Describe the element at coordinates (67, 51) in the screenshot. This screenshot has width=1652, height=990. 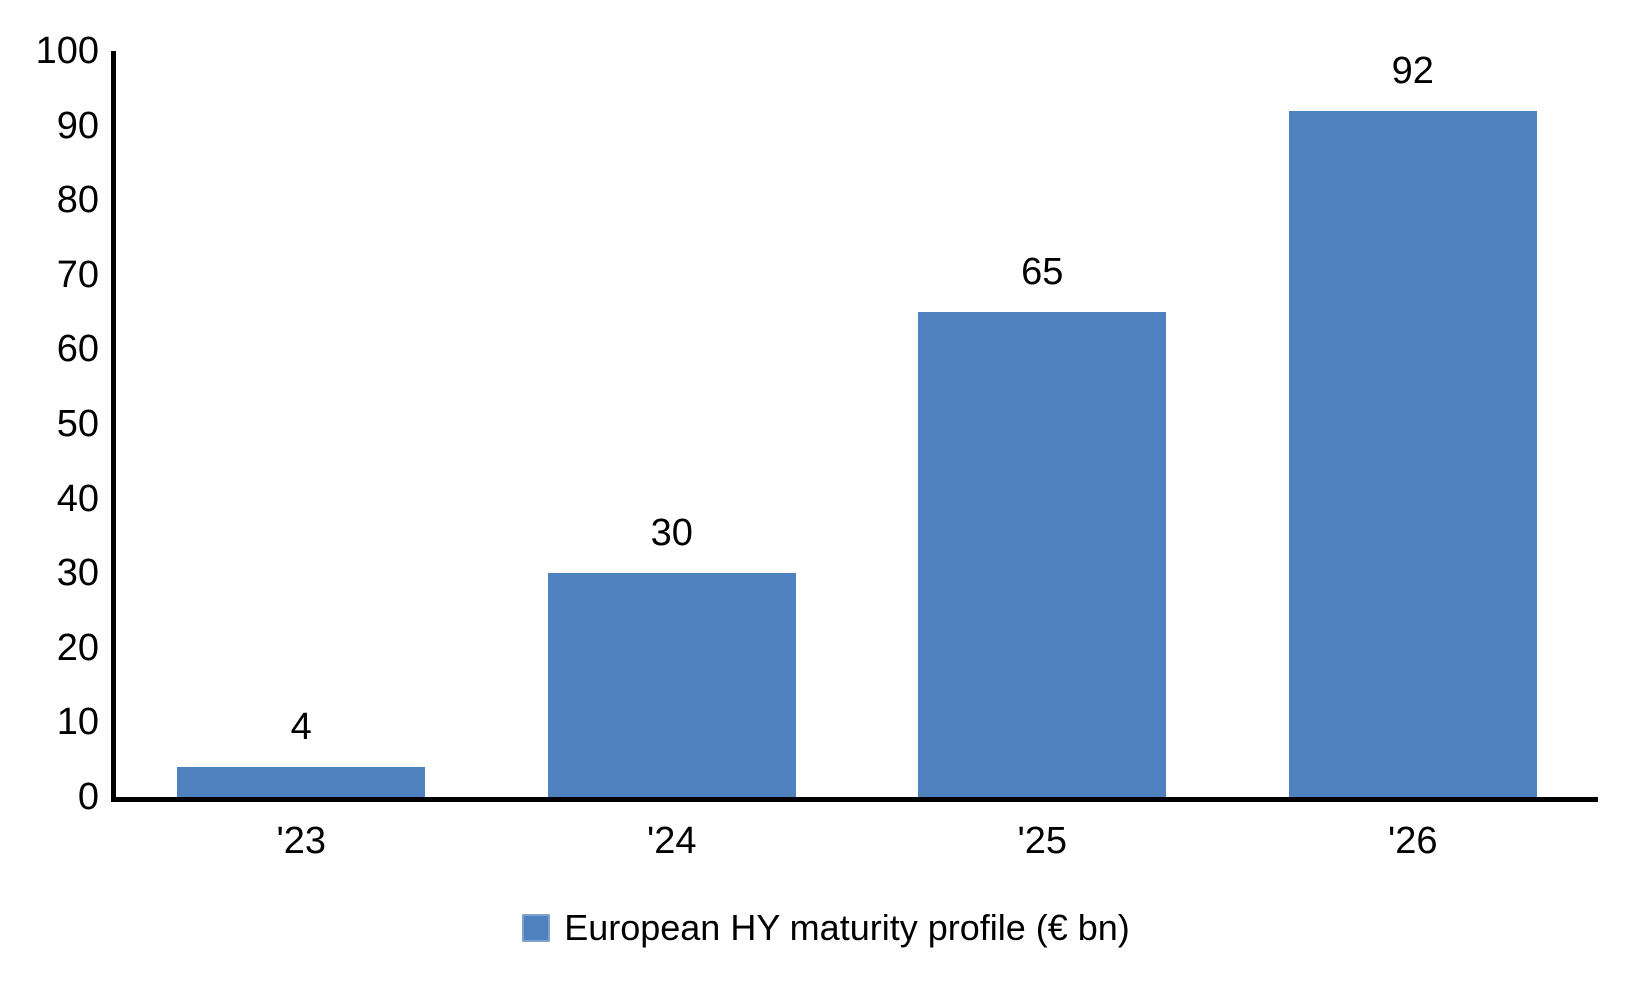
I see `y-tick-label: 100` at that location.